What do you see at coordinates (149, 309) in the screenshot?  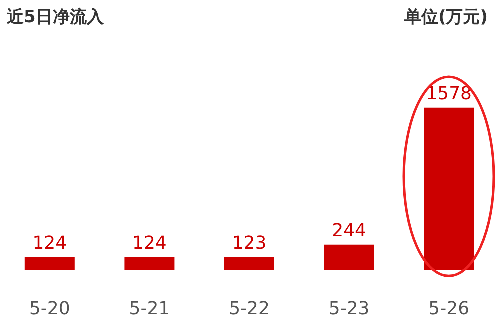 I see `x-tick-label: 5-21` at bounding box center [149, 309].